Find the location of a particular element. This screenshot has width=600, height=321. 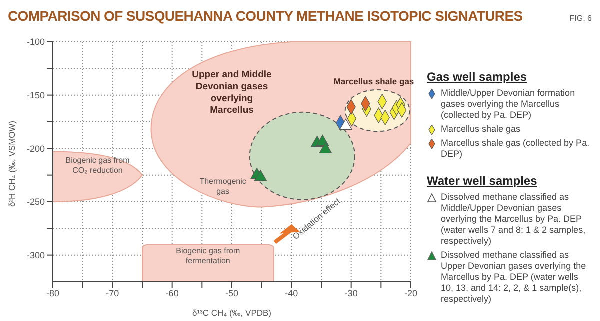

y-tick-label: -300 is located at coordinates (35, 255).